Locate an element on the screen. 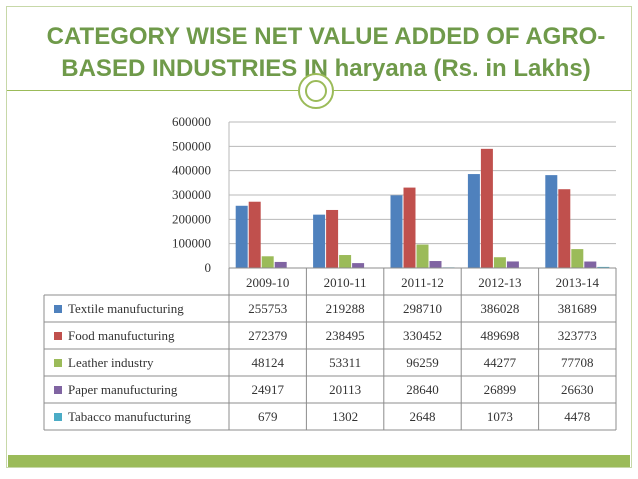 The width and height of the screenshot is (638, 479). divider-ring-ornament is located at coordinates (316, 91).